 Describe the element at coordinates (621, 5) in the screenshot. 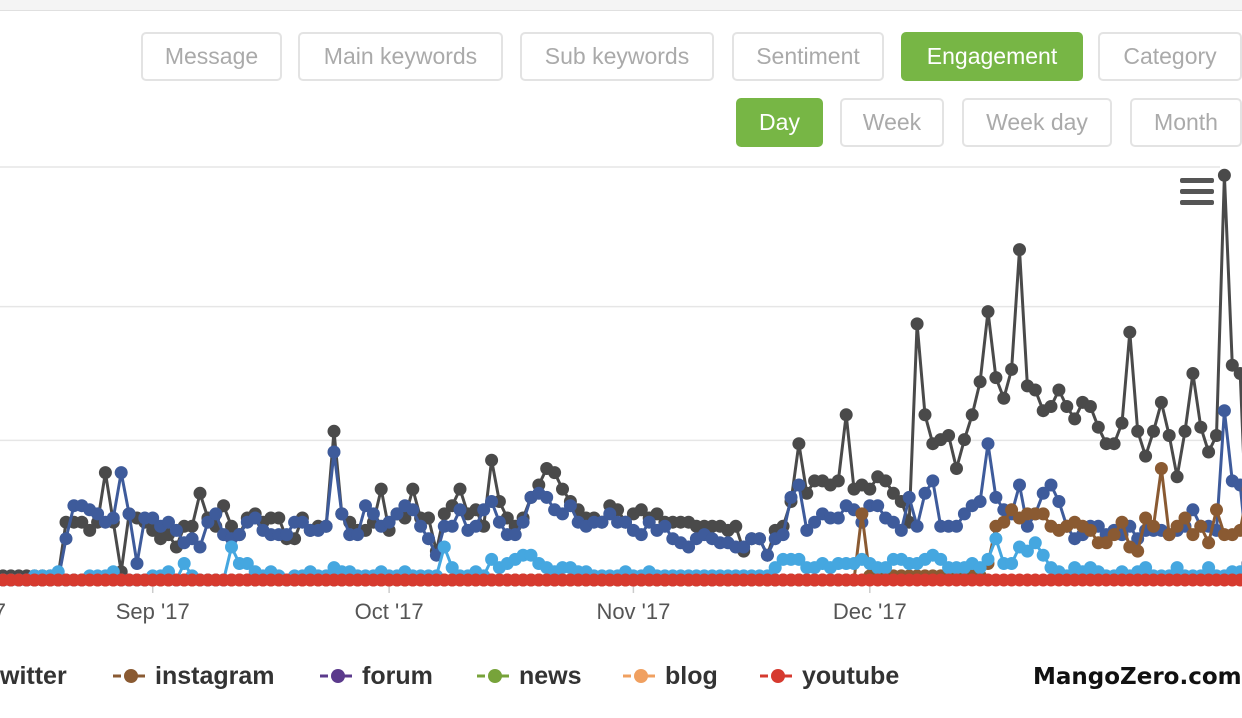

I see `browser-top-strip` at that location.